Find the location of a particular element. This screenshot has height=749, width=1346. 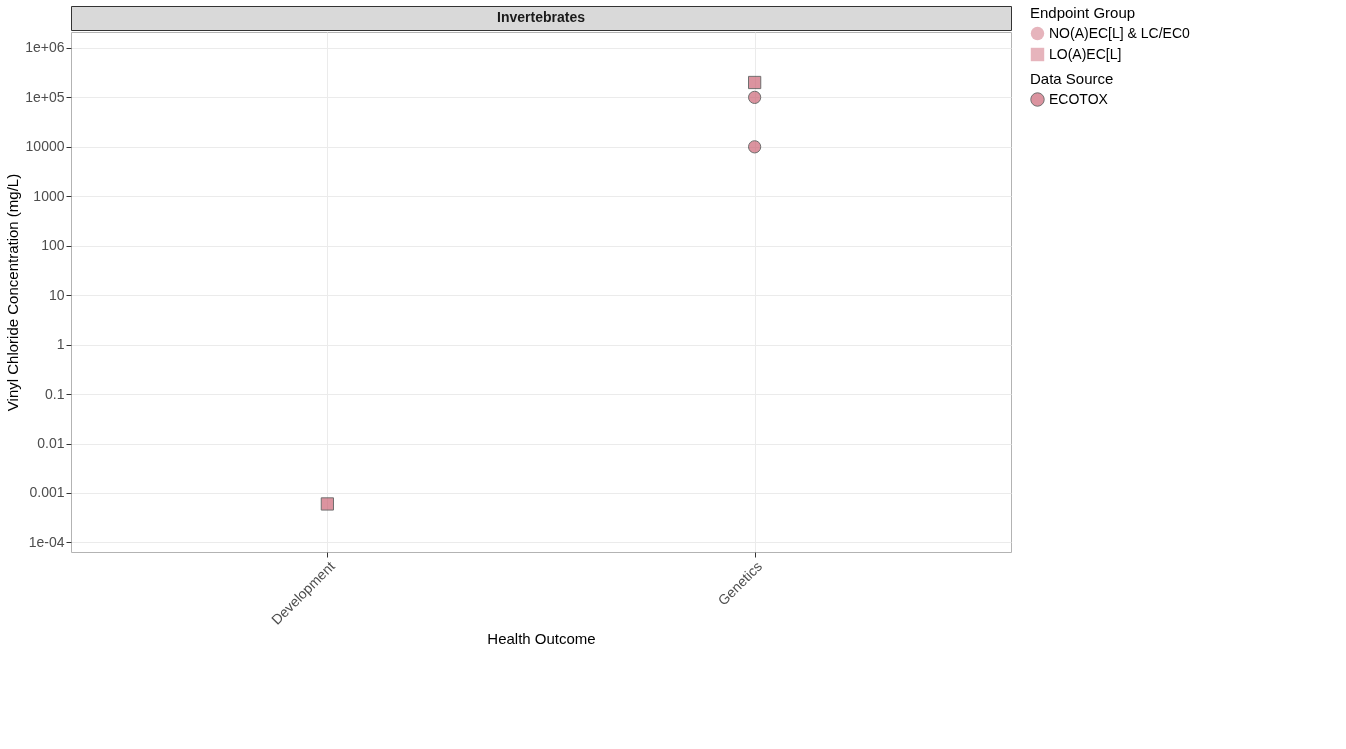

x-axis-title: Health Outcome is located at coordinates (541, 638).